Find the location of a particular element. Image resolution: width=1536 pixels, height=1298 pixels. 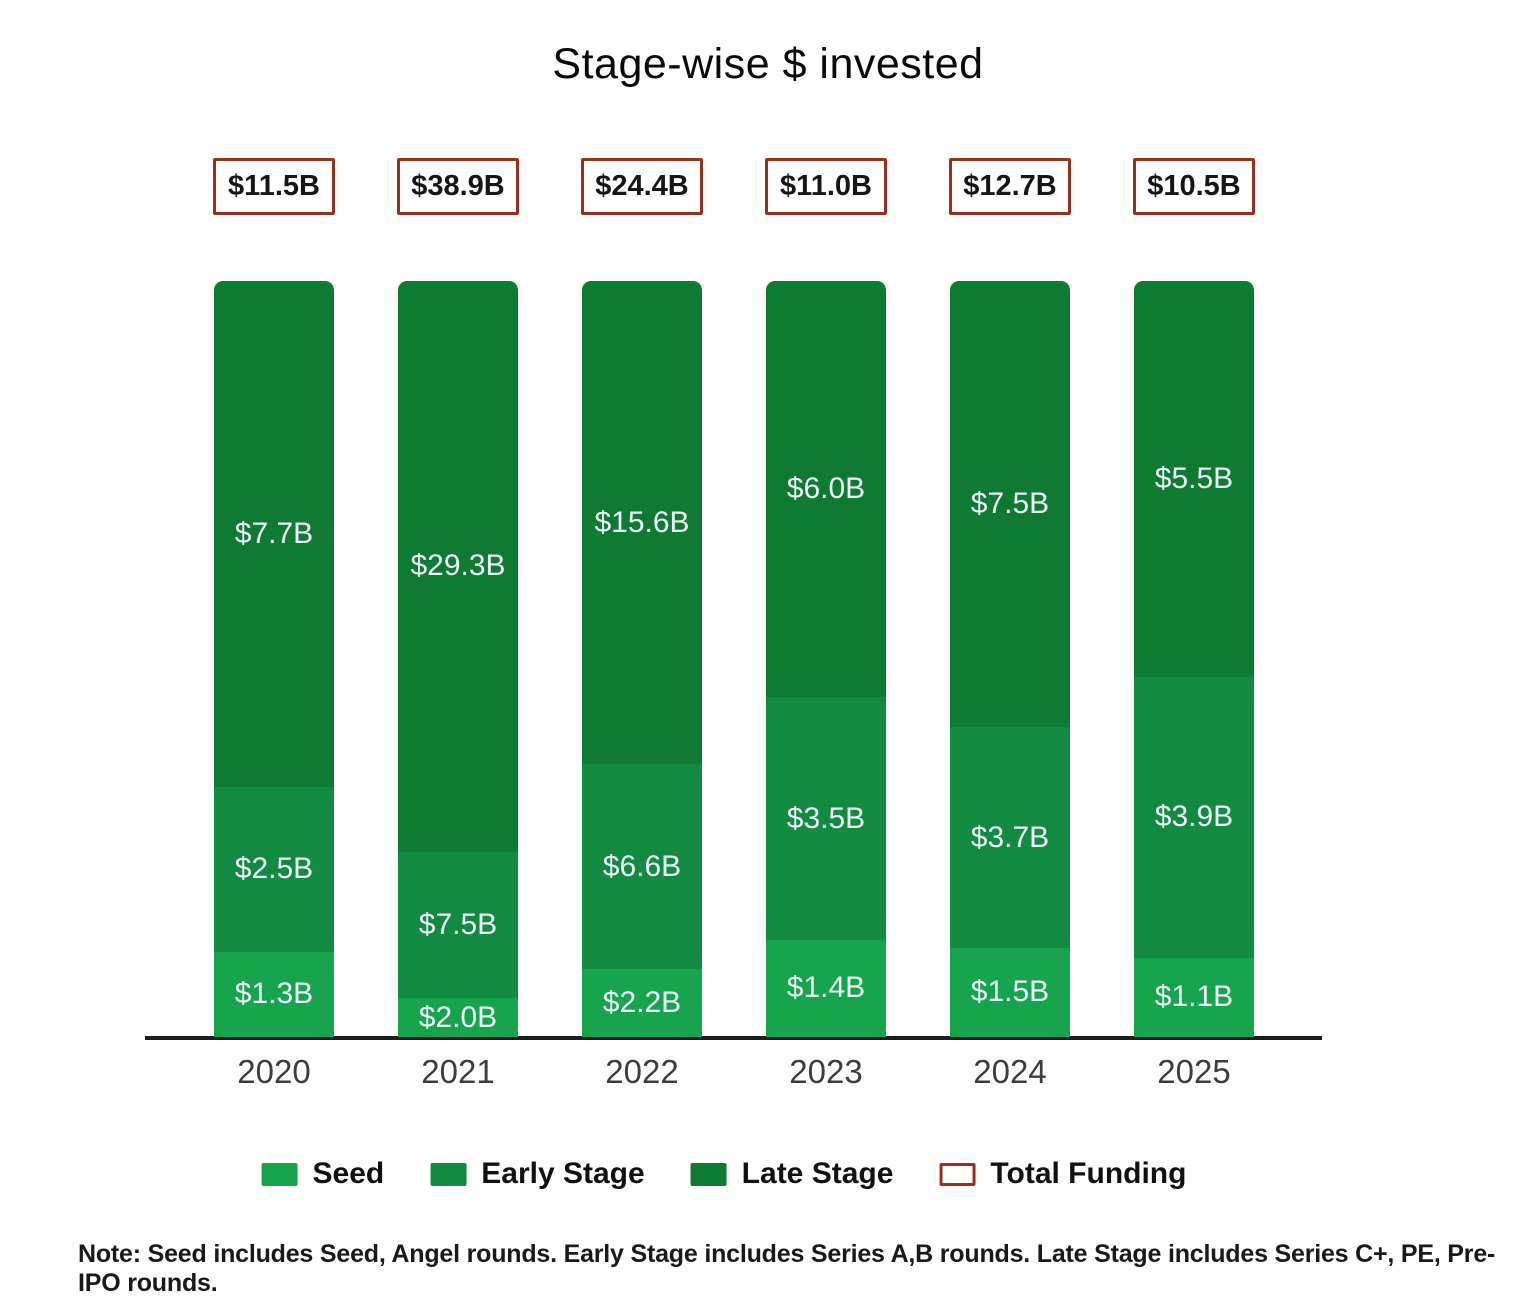

bar-segment-late-stage-2024: $7.5B is located at coordinates (1010, 504).